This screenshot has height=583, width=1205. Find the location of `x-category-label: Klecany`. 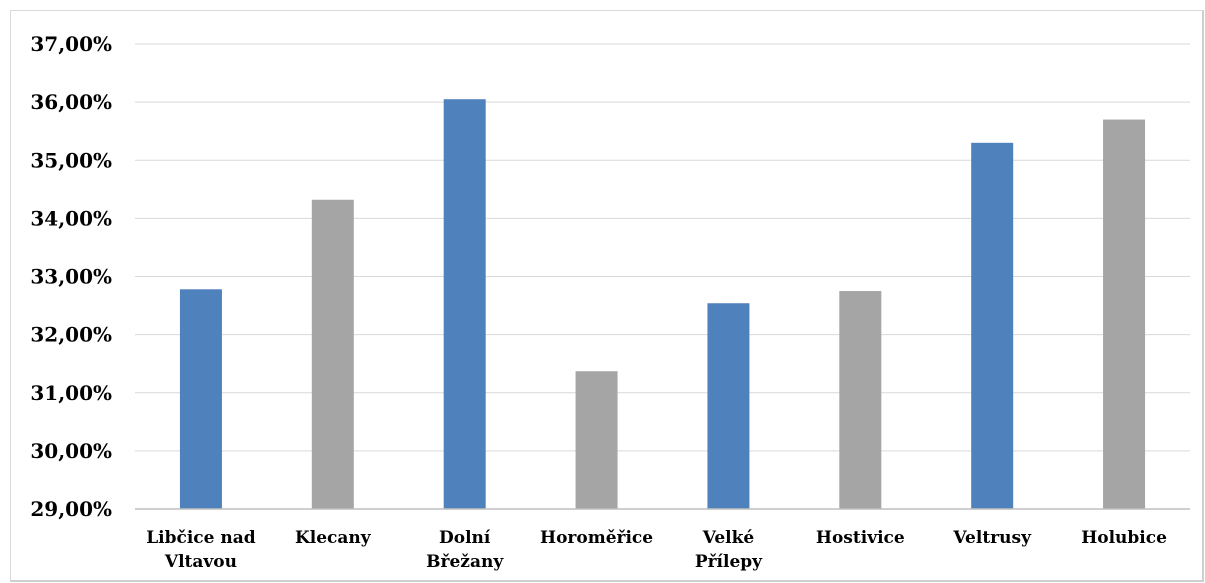

x-category-label: Klecany is located at coordinates (333, 538).